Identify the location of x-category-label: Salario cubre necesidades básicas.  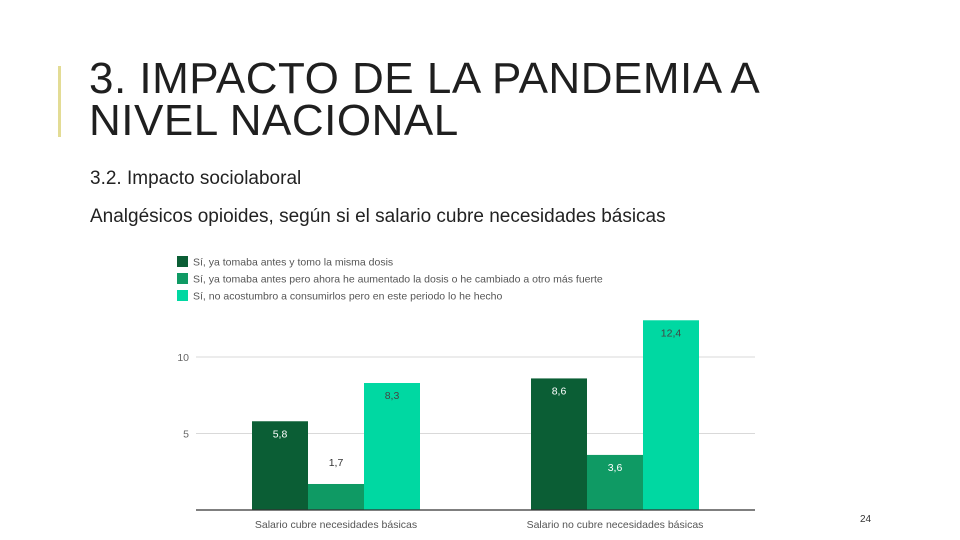
(336, 525).